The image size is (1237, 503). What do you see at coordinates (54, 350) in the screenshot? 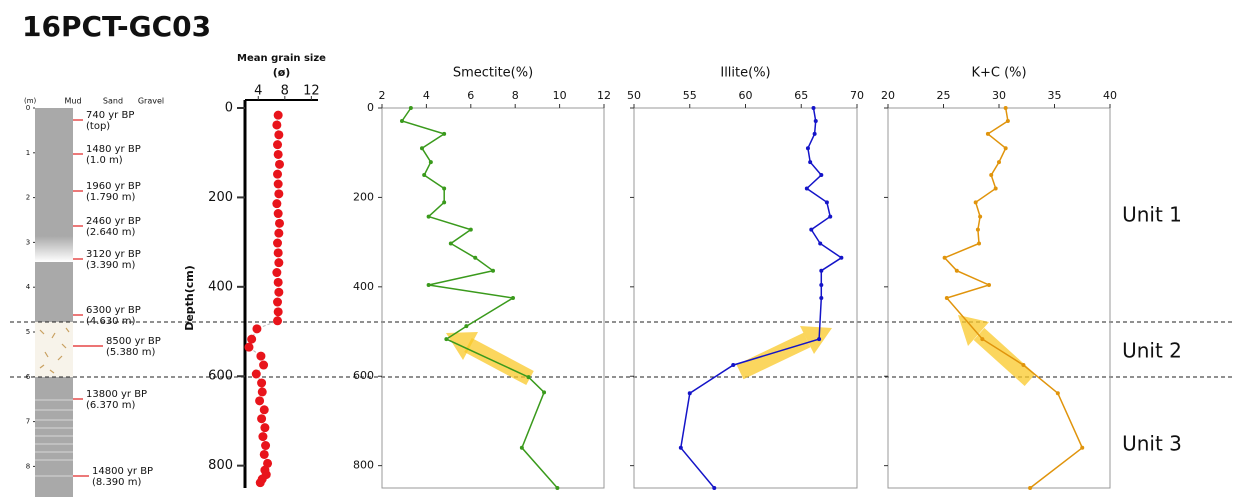
I see `core-grains` at bounding box center [54, 350].